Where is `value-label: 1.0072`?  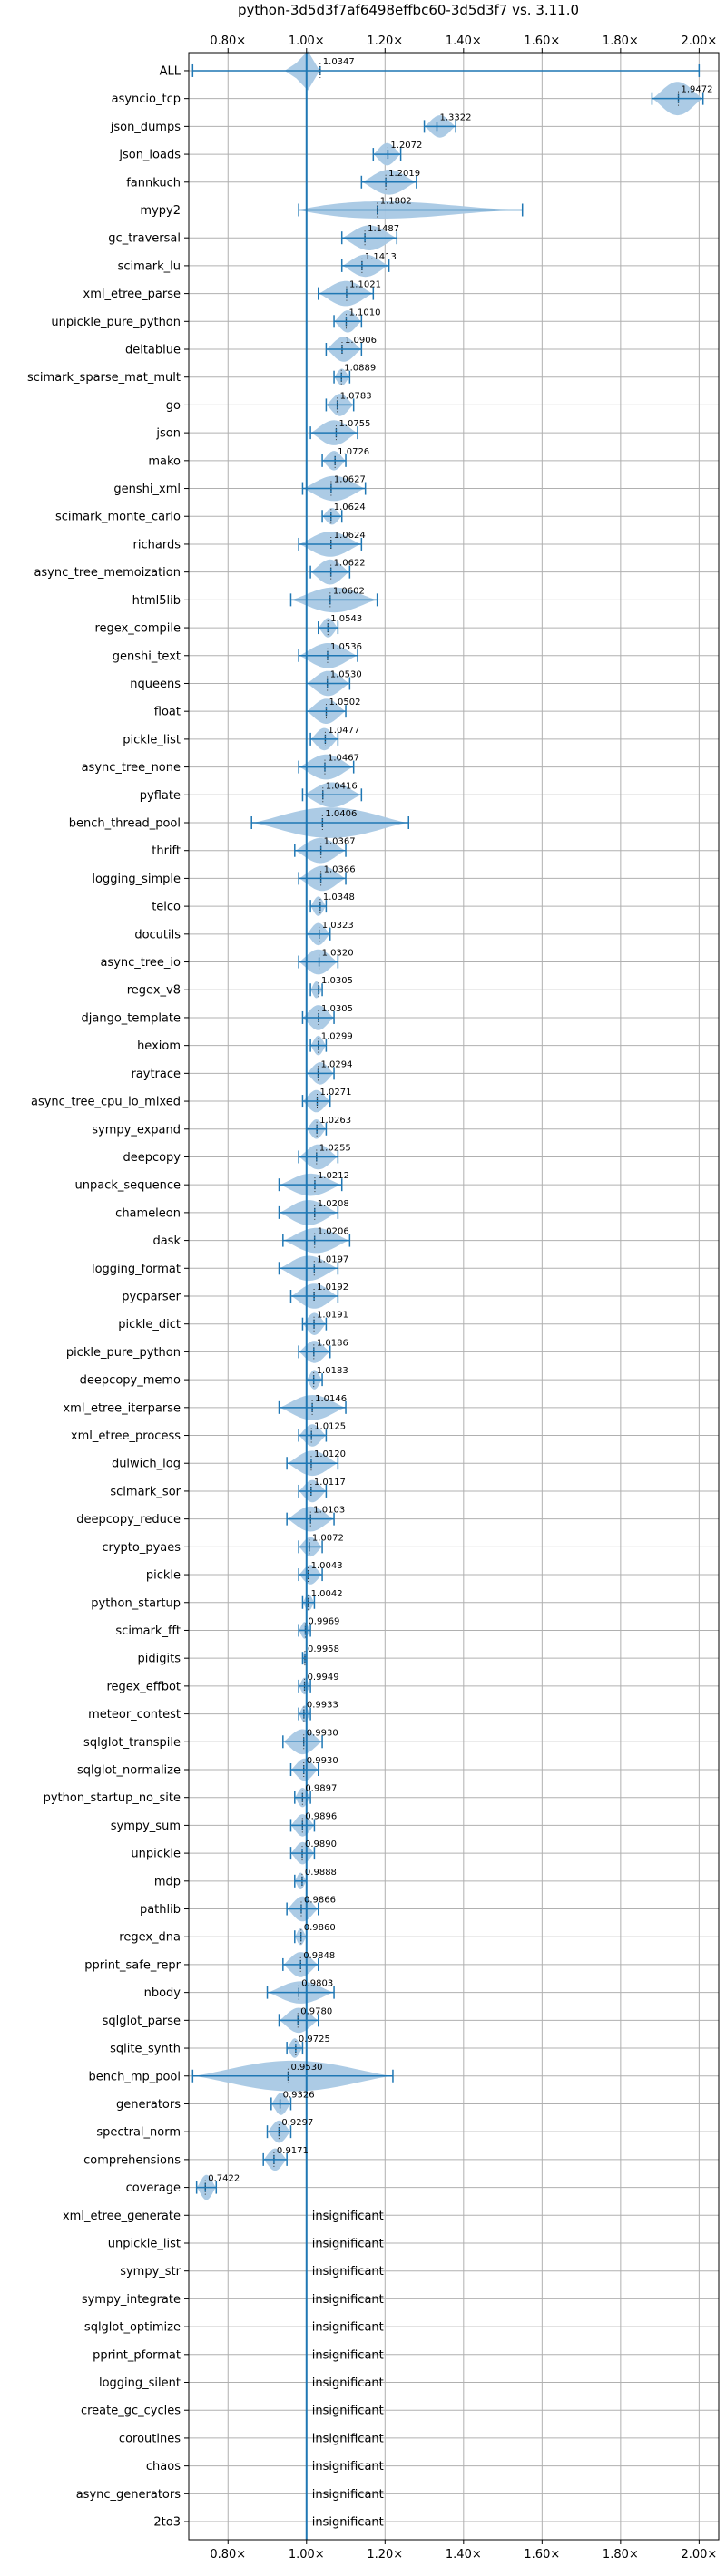
value-label: 1.0072 is located at coordinates (328, 1538).